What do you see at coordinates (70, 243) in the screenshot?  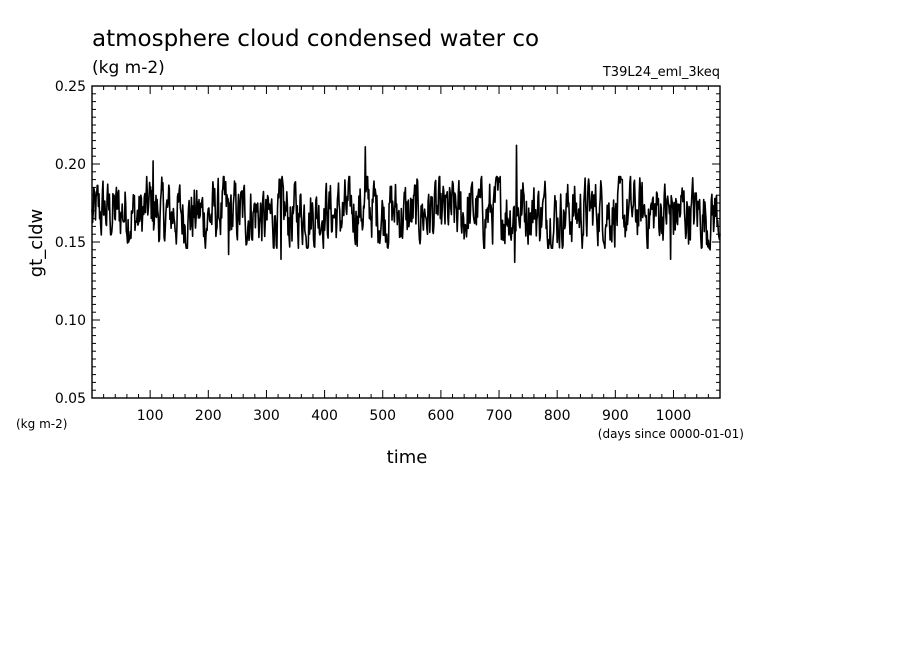 I see `y-tick-label: 0.15` at bounding box center [70, 243].